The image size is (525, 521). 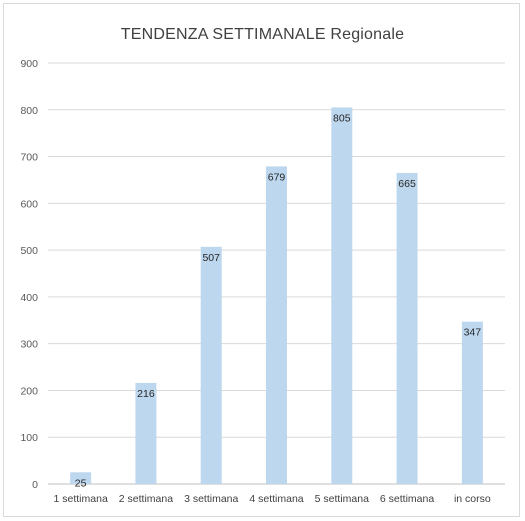 I want to click on data-label: 805, so click(x=342, y=118).